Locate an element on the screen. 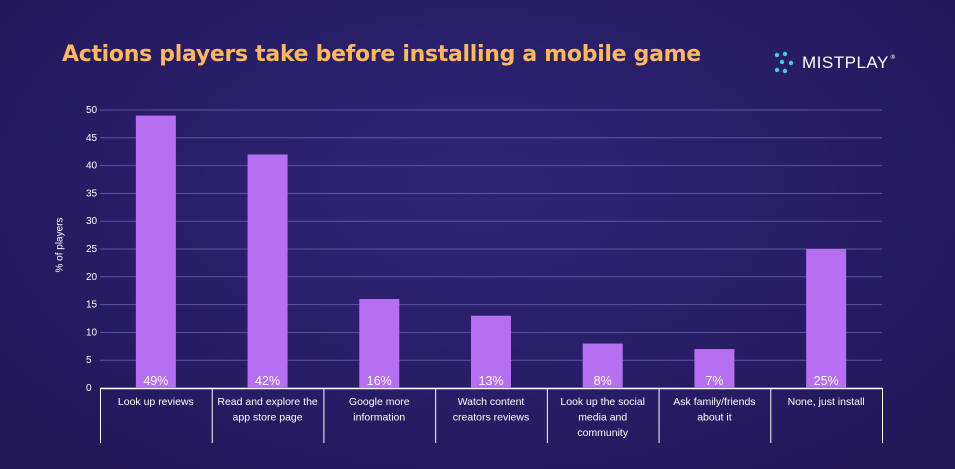 Image resolution: width=955 pixels, height=469 pixels. x-tick-label: information is located at coordinates (379, 418).